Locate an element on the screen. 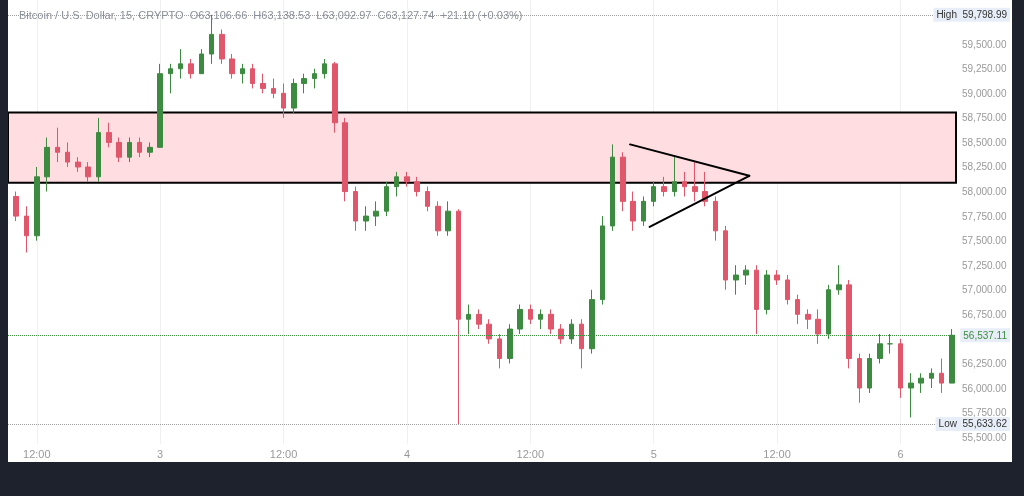  y-tick-label: 55,500.00 is located at coordinates (984, 437).